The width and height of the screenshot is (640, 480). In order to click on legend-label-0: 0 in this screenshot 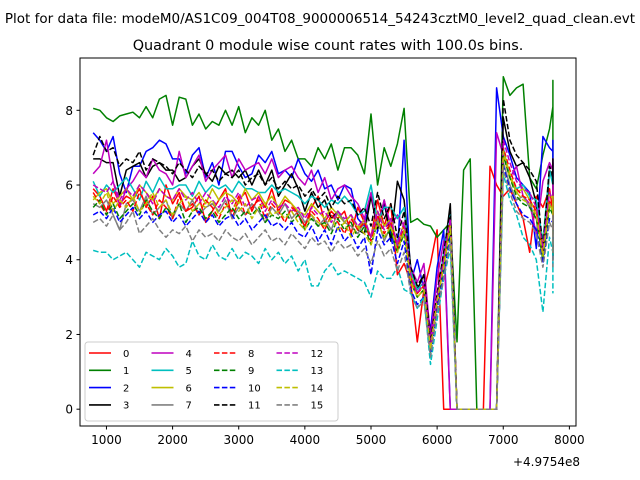, I will do `click(126, 354)`.